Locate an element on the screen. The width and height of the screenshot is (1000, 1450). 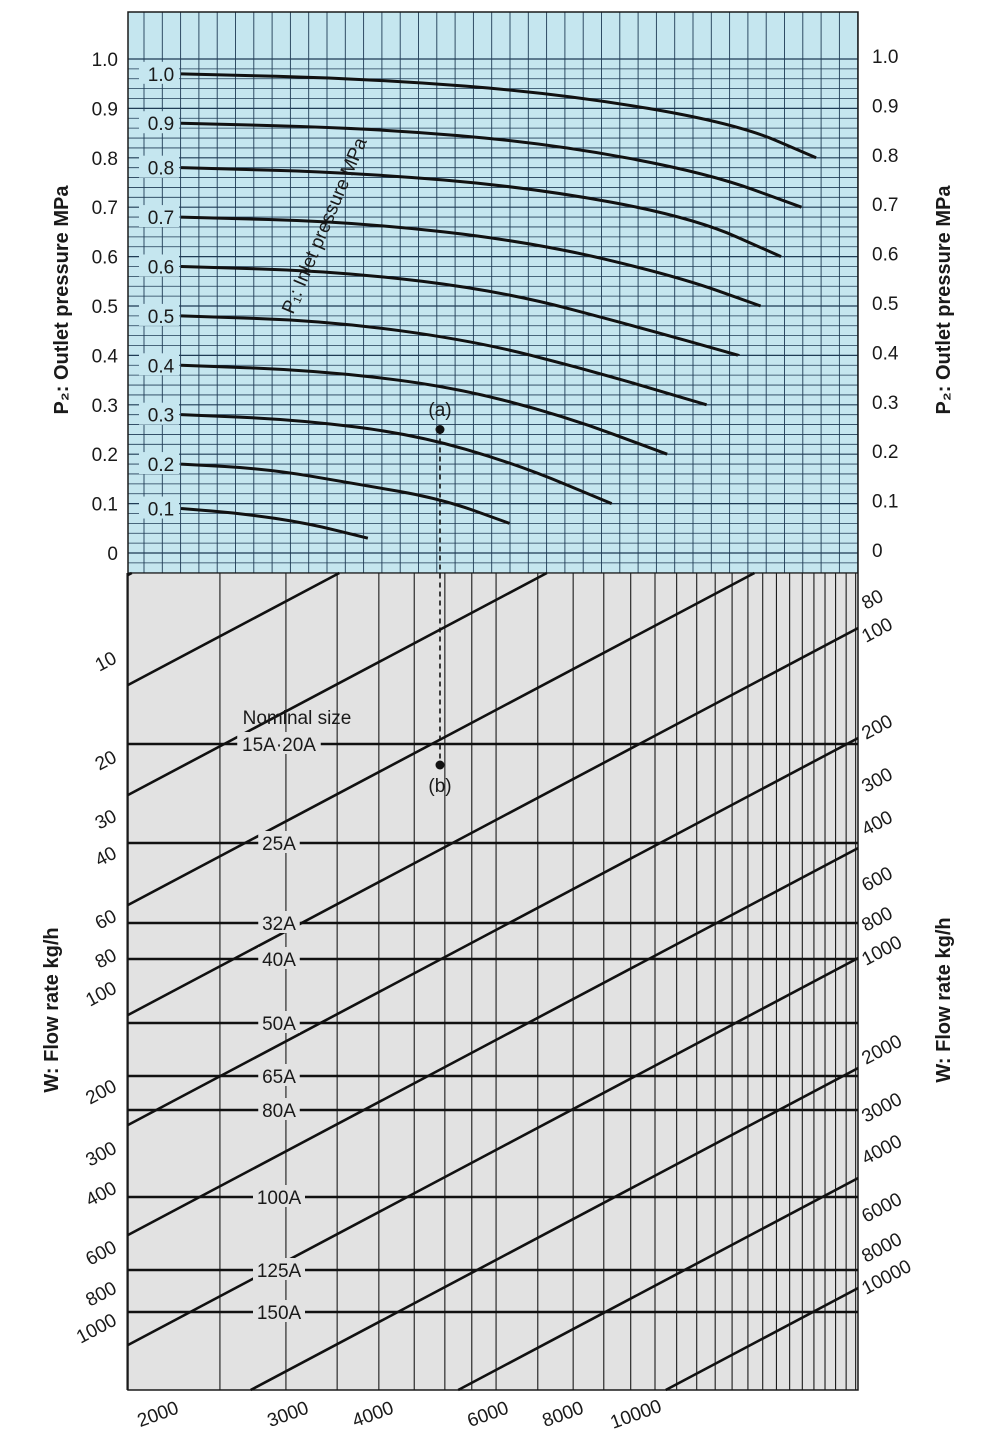
flow-tick-left: 100 is located at coordinates (101, 994).